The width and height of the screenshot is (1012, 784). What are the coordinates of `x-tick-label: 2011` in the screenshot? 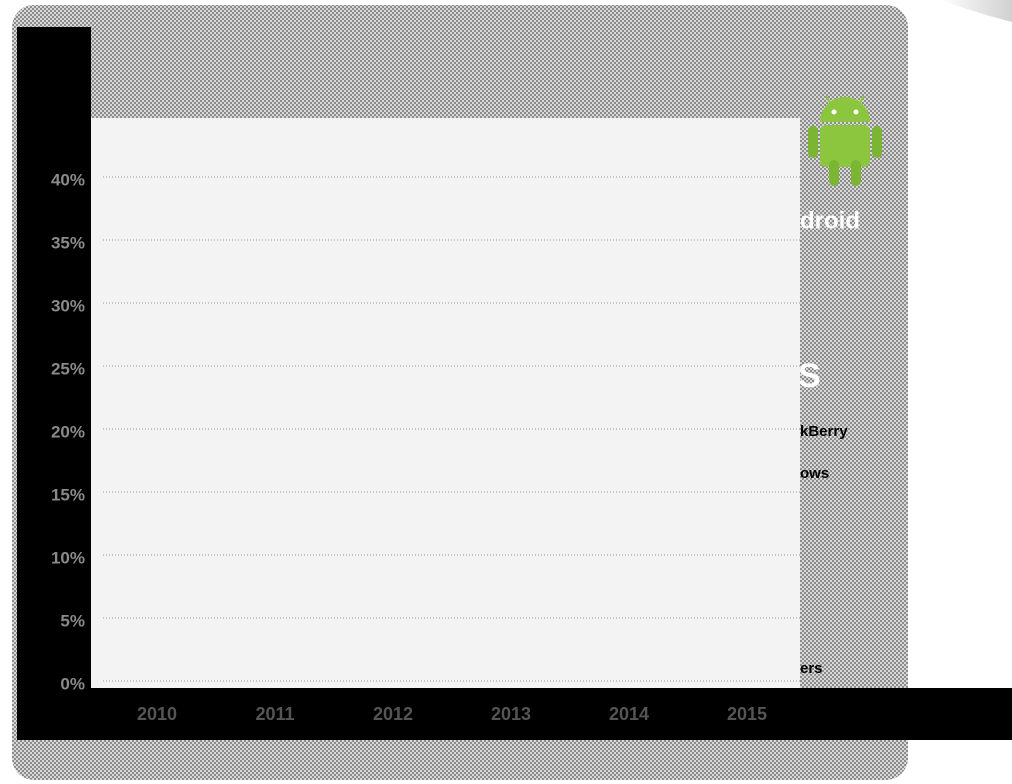 It's located at (274, 714).